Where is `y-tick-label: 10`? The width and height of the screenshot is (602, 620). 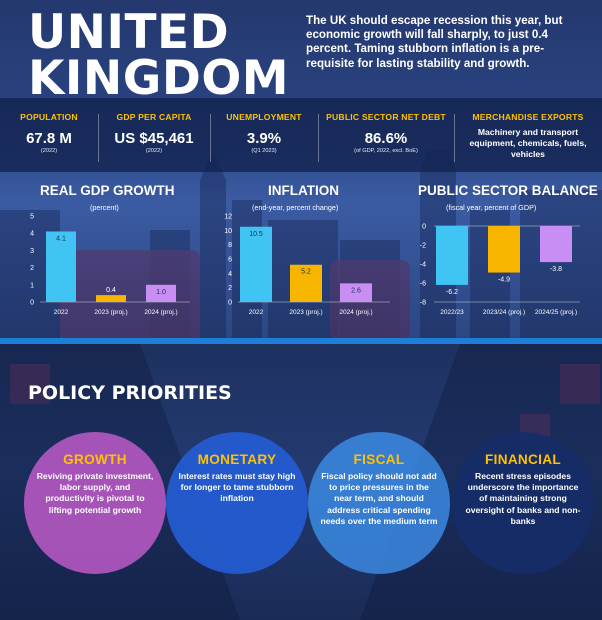
y-tick-label: 10 is located at coordinates (228, 231).